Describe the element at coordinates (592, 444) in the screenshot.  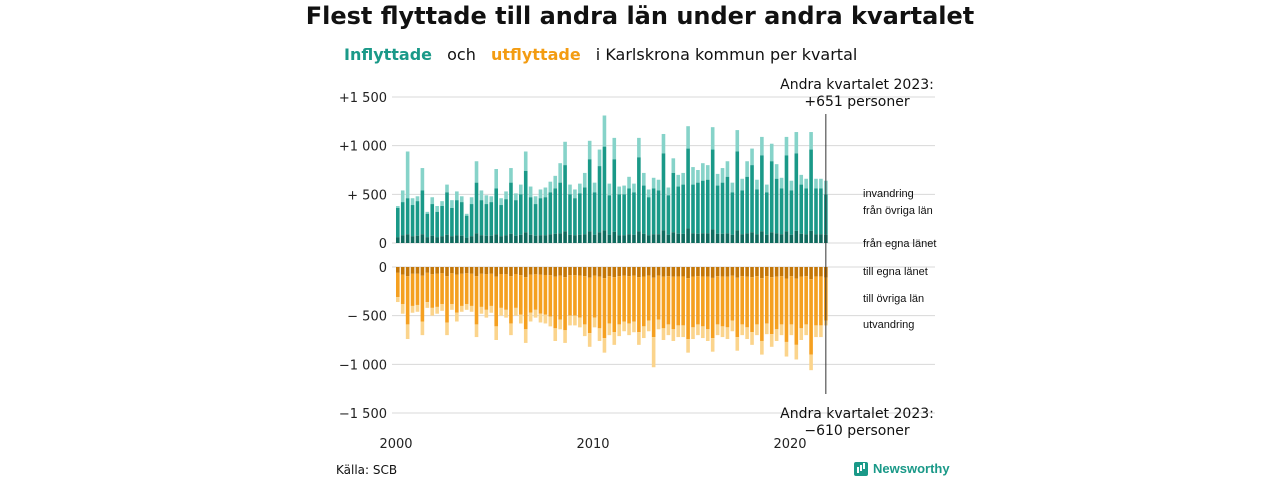
I see `x-tick-label: 2010` at that location.